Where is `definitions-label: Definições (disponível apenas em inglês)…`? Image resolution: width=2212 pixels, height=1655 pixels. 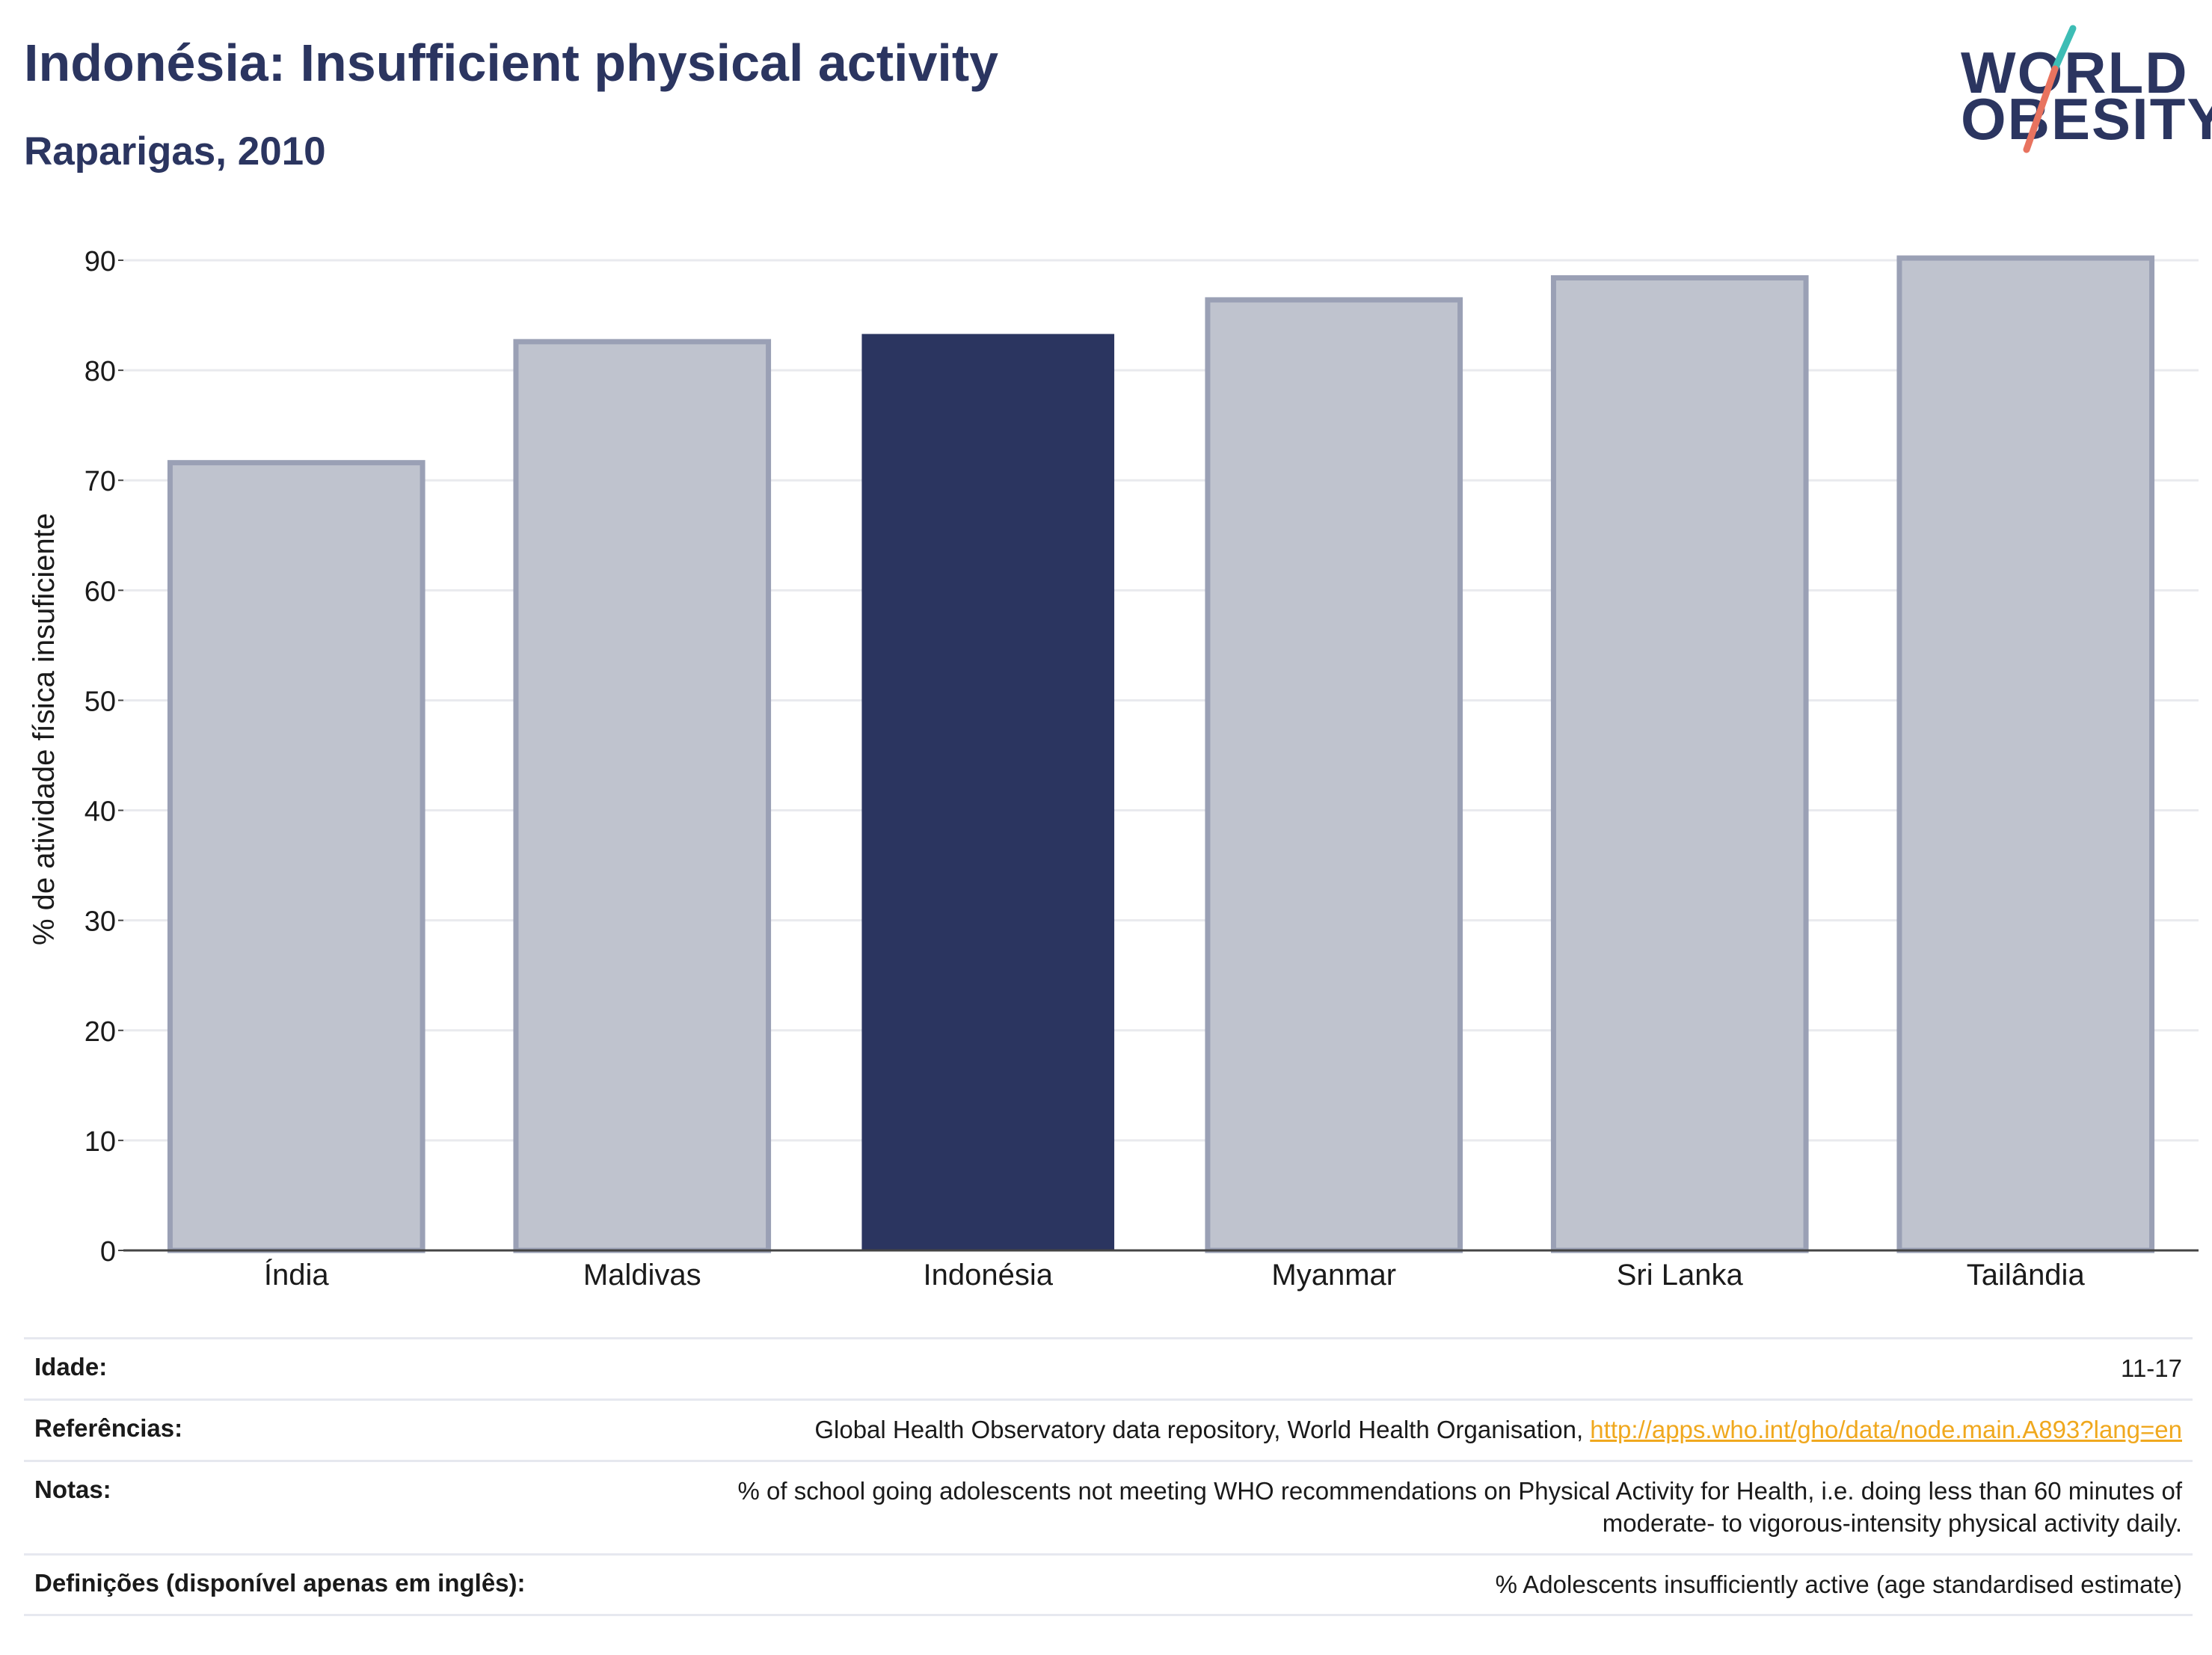 definitions-label: Definições (disponível apenas em inglês)… is located at coordinates (280, 1582).